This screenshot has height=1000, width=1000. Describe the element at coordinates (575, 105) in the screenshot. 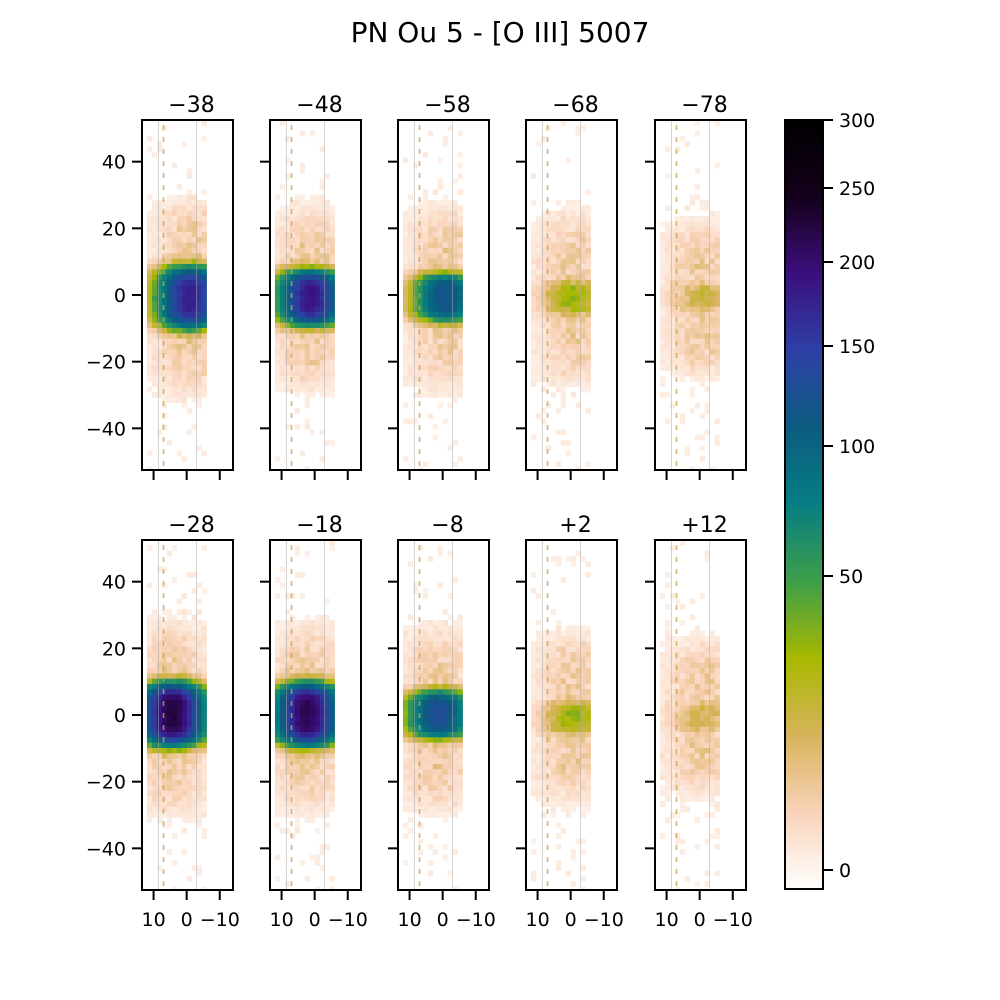

I see `panel-title: −68` at that location.